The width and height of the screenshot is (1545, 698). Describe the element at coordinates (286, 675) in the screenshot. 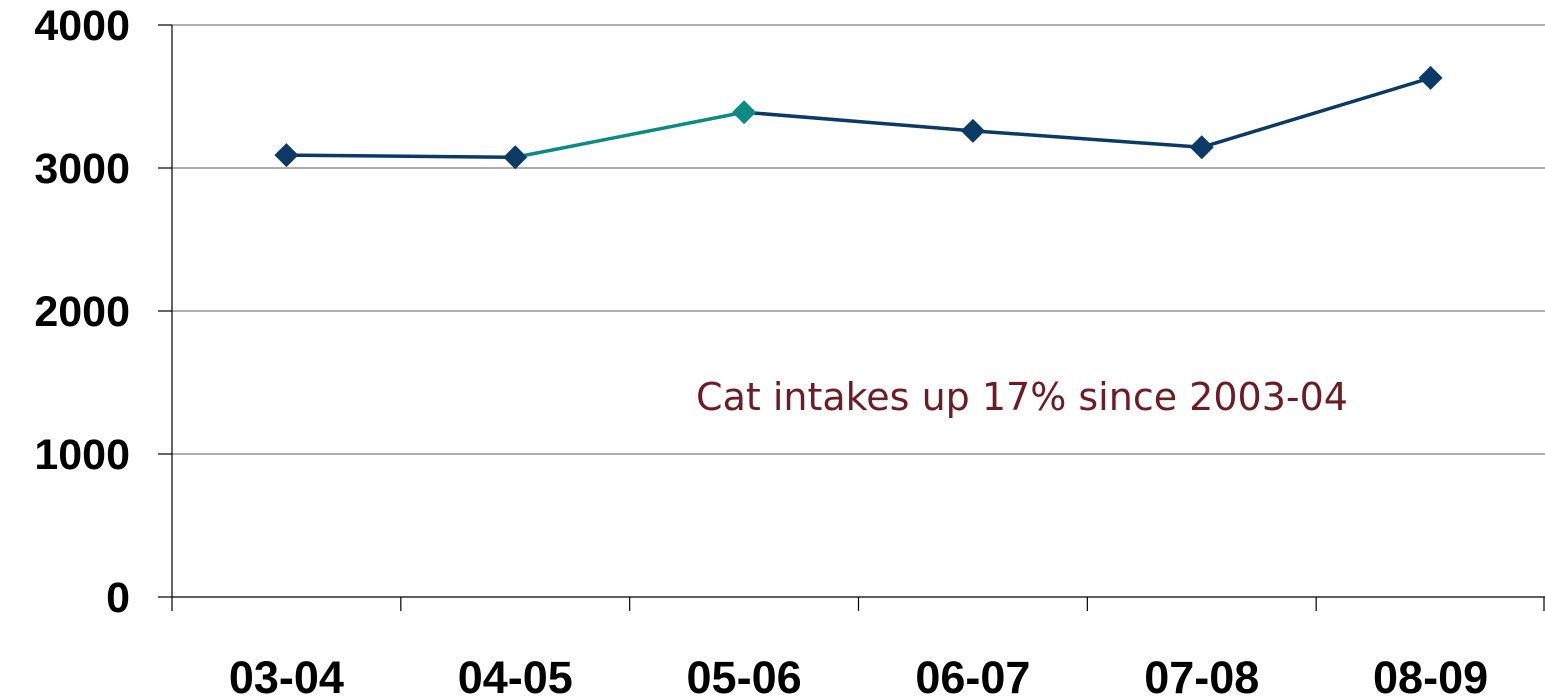

I see `x-tick-label: 03-04` at that location.